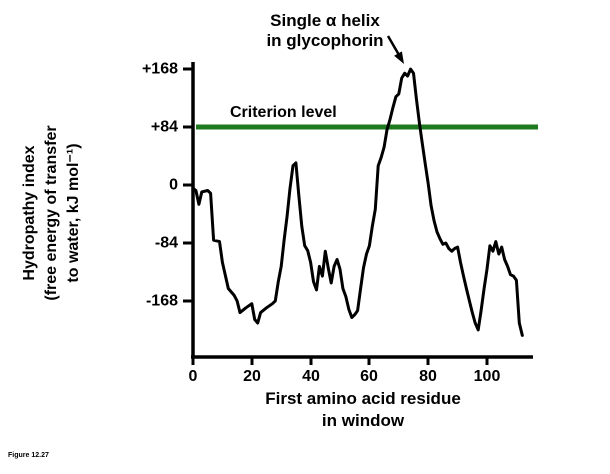 Image resolution: width=610 pixels, height=474 pixels. Describe the element at coordinates (252, 376) in the screenshot. I see `x-tick-label: 20` at that location.